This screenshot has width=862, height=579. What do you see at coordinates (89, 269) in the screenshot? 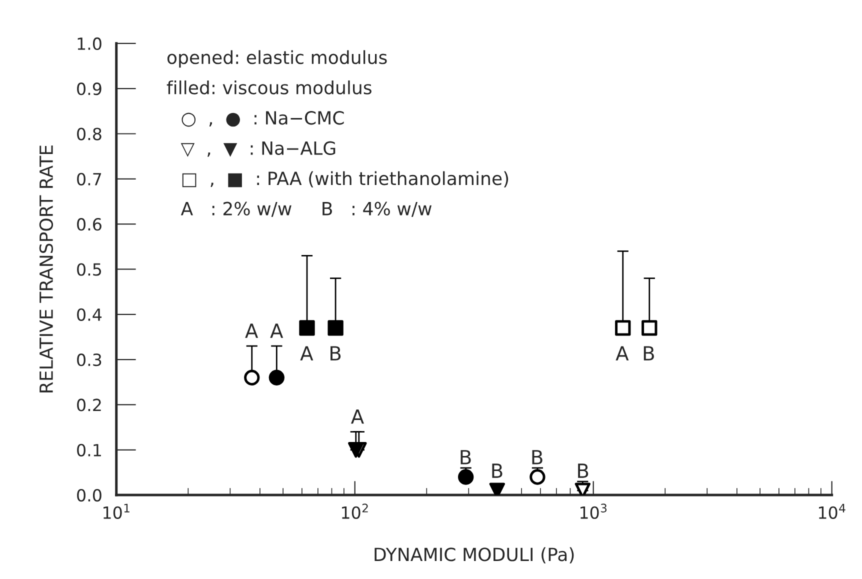
I see `y-tick-label: 0.5` at bounding box center [89, 269].